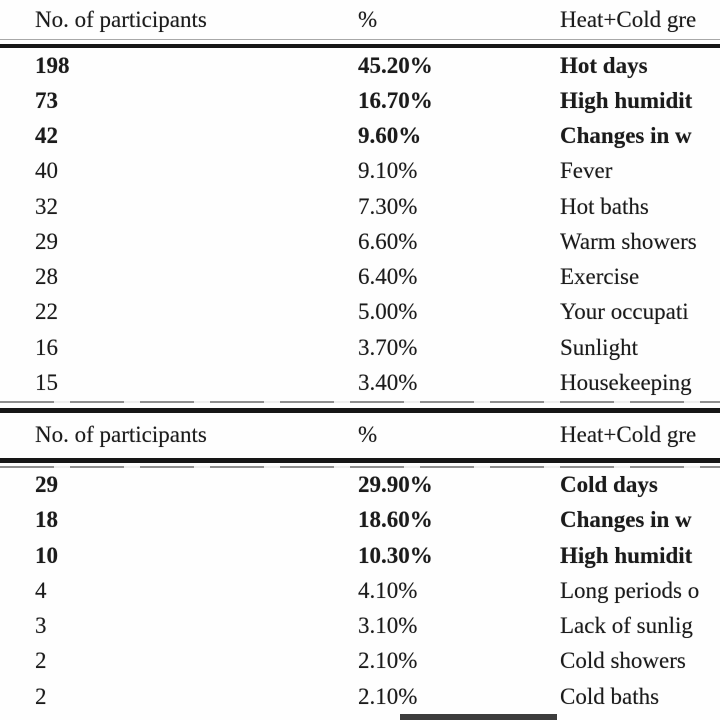  I want to click on percentage-cell: 3.70%, so click(388, 347).